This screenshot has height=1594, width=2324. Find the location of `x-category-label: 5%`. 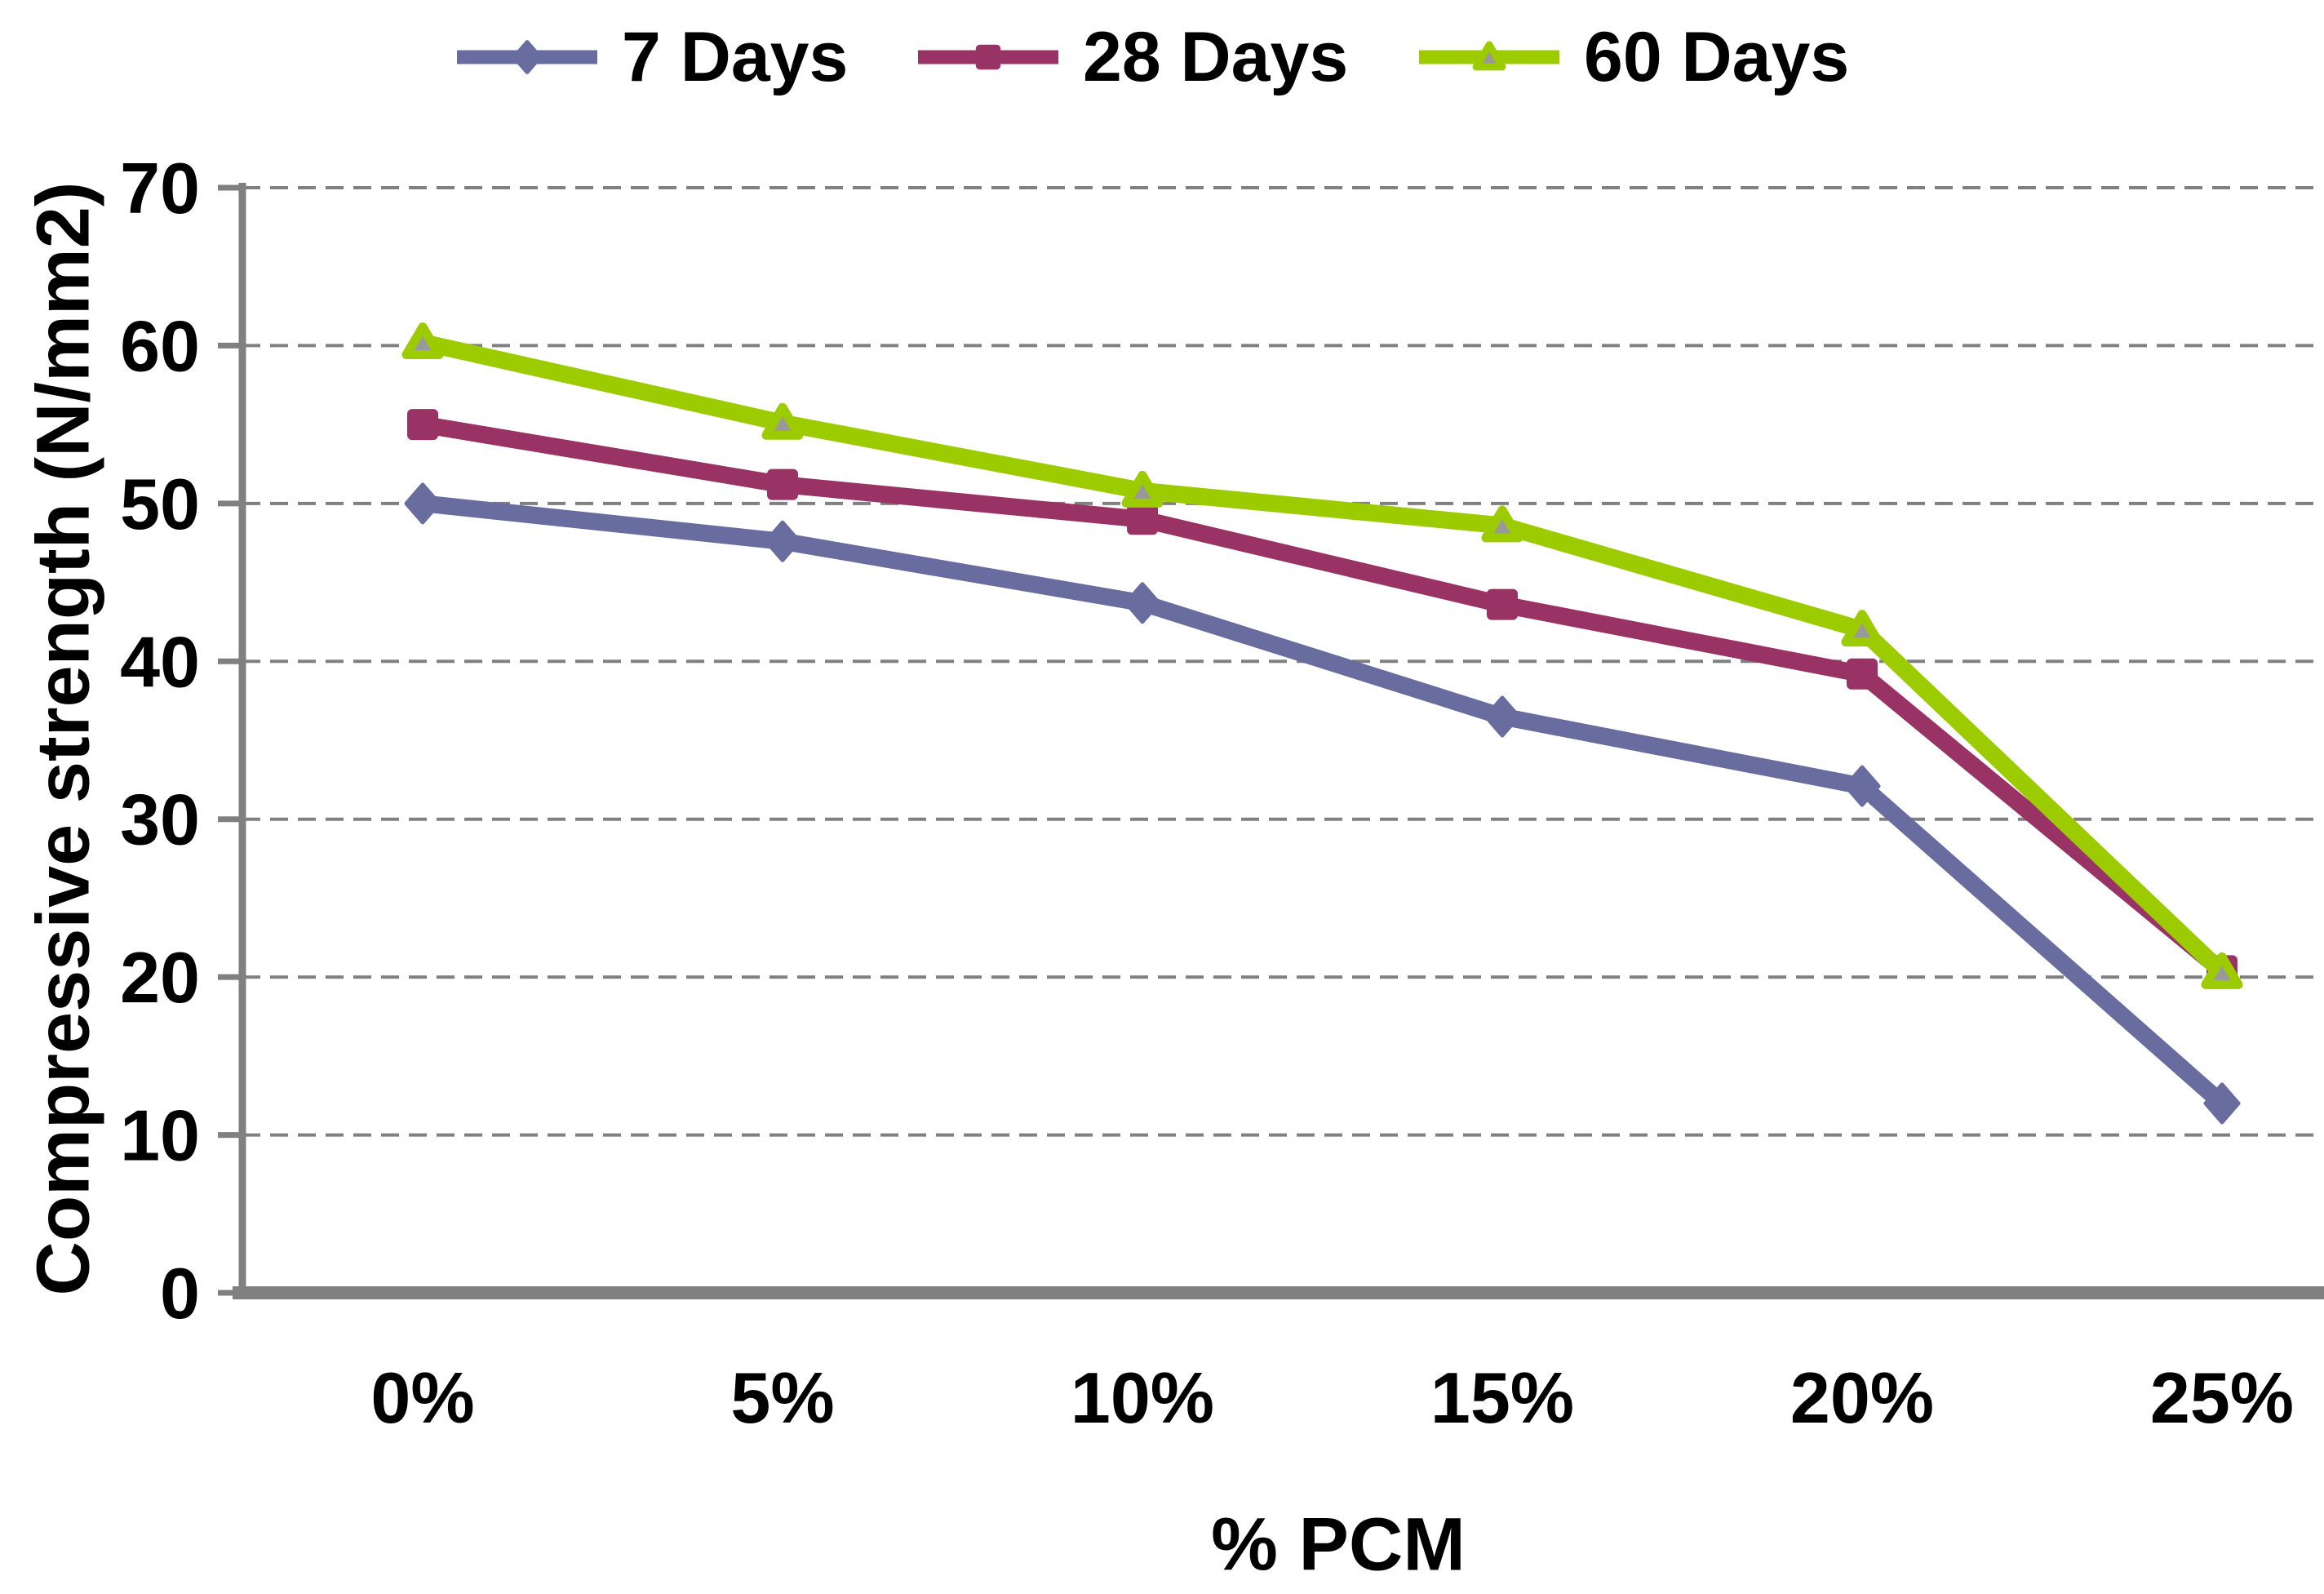

x-category-label: 5% is located at coordinates (782, 1397).